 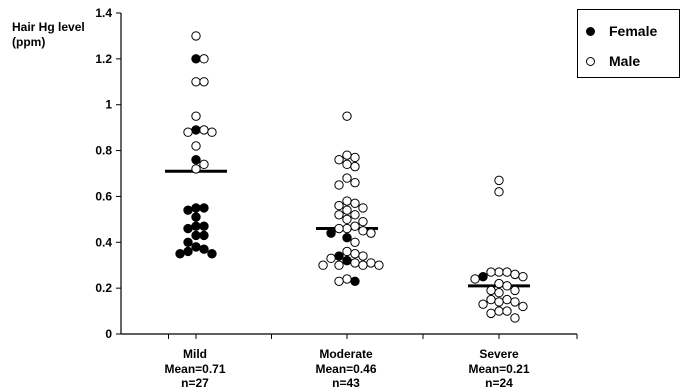 I want to click on y-tick-label: 0.6, so click(x=103, y=196).